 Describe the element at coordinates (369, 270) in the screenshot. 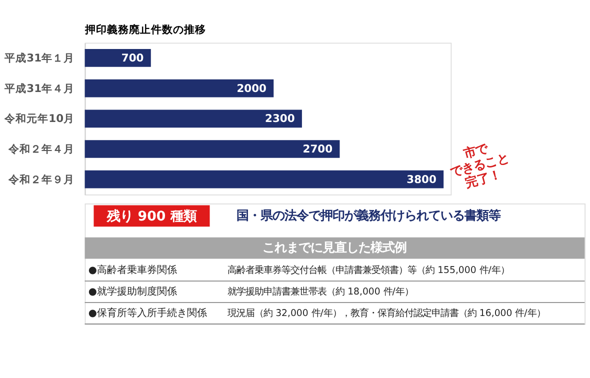

I see `text: 高齢者乗車券等交付台帳（申請書兼受領書）等（約 155,000 件/年）` at that location.